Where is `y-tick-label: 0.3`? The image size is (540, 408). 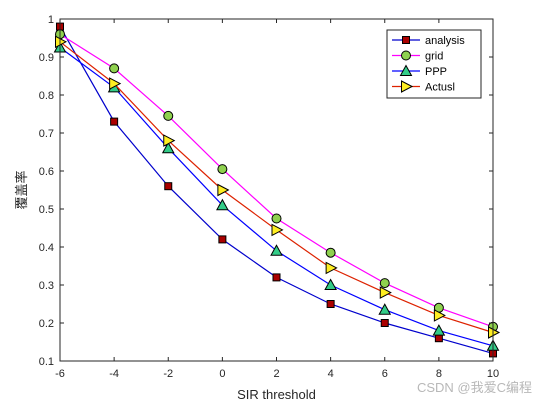 y-tick-label: 0.3 is located at coordinates (46, 286).